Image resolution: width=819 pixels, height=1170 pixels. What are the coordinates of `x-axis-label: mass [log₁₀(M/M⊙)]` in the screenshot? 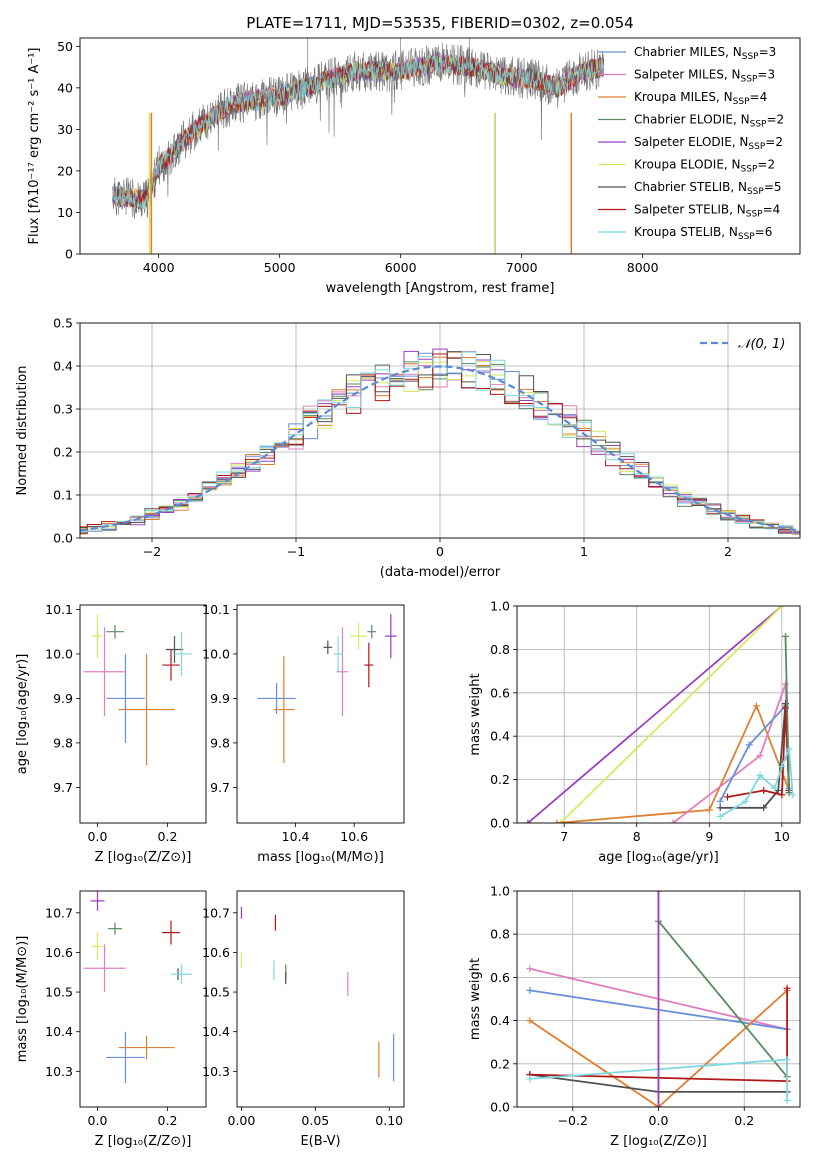 It's located at (320, 857).